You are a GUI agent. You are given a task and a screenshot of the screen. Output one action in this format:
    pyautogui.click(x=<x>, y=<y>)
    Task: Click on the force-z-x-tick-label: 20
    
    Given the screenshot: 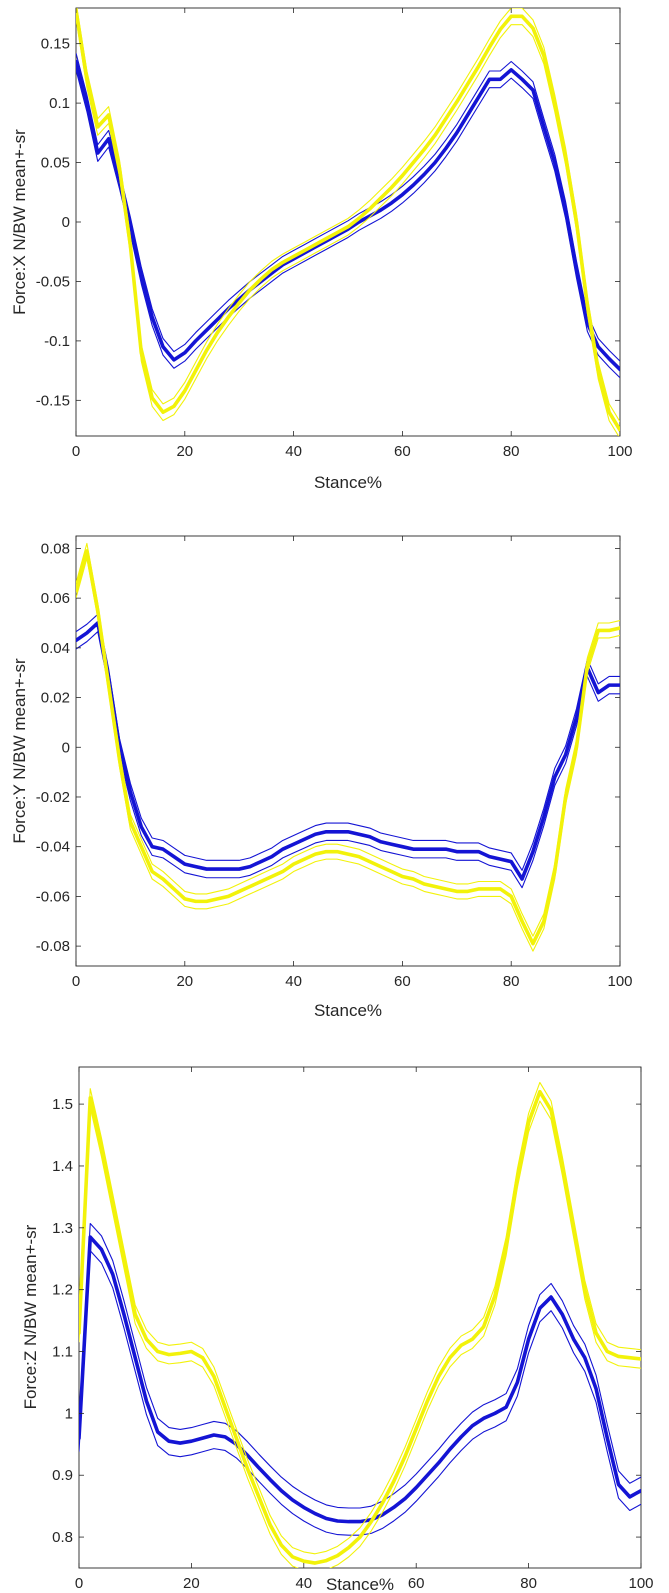 What is the action you would take?
    pyautogui.click(x=191, y=1583)
    